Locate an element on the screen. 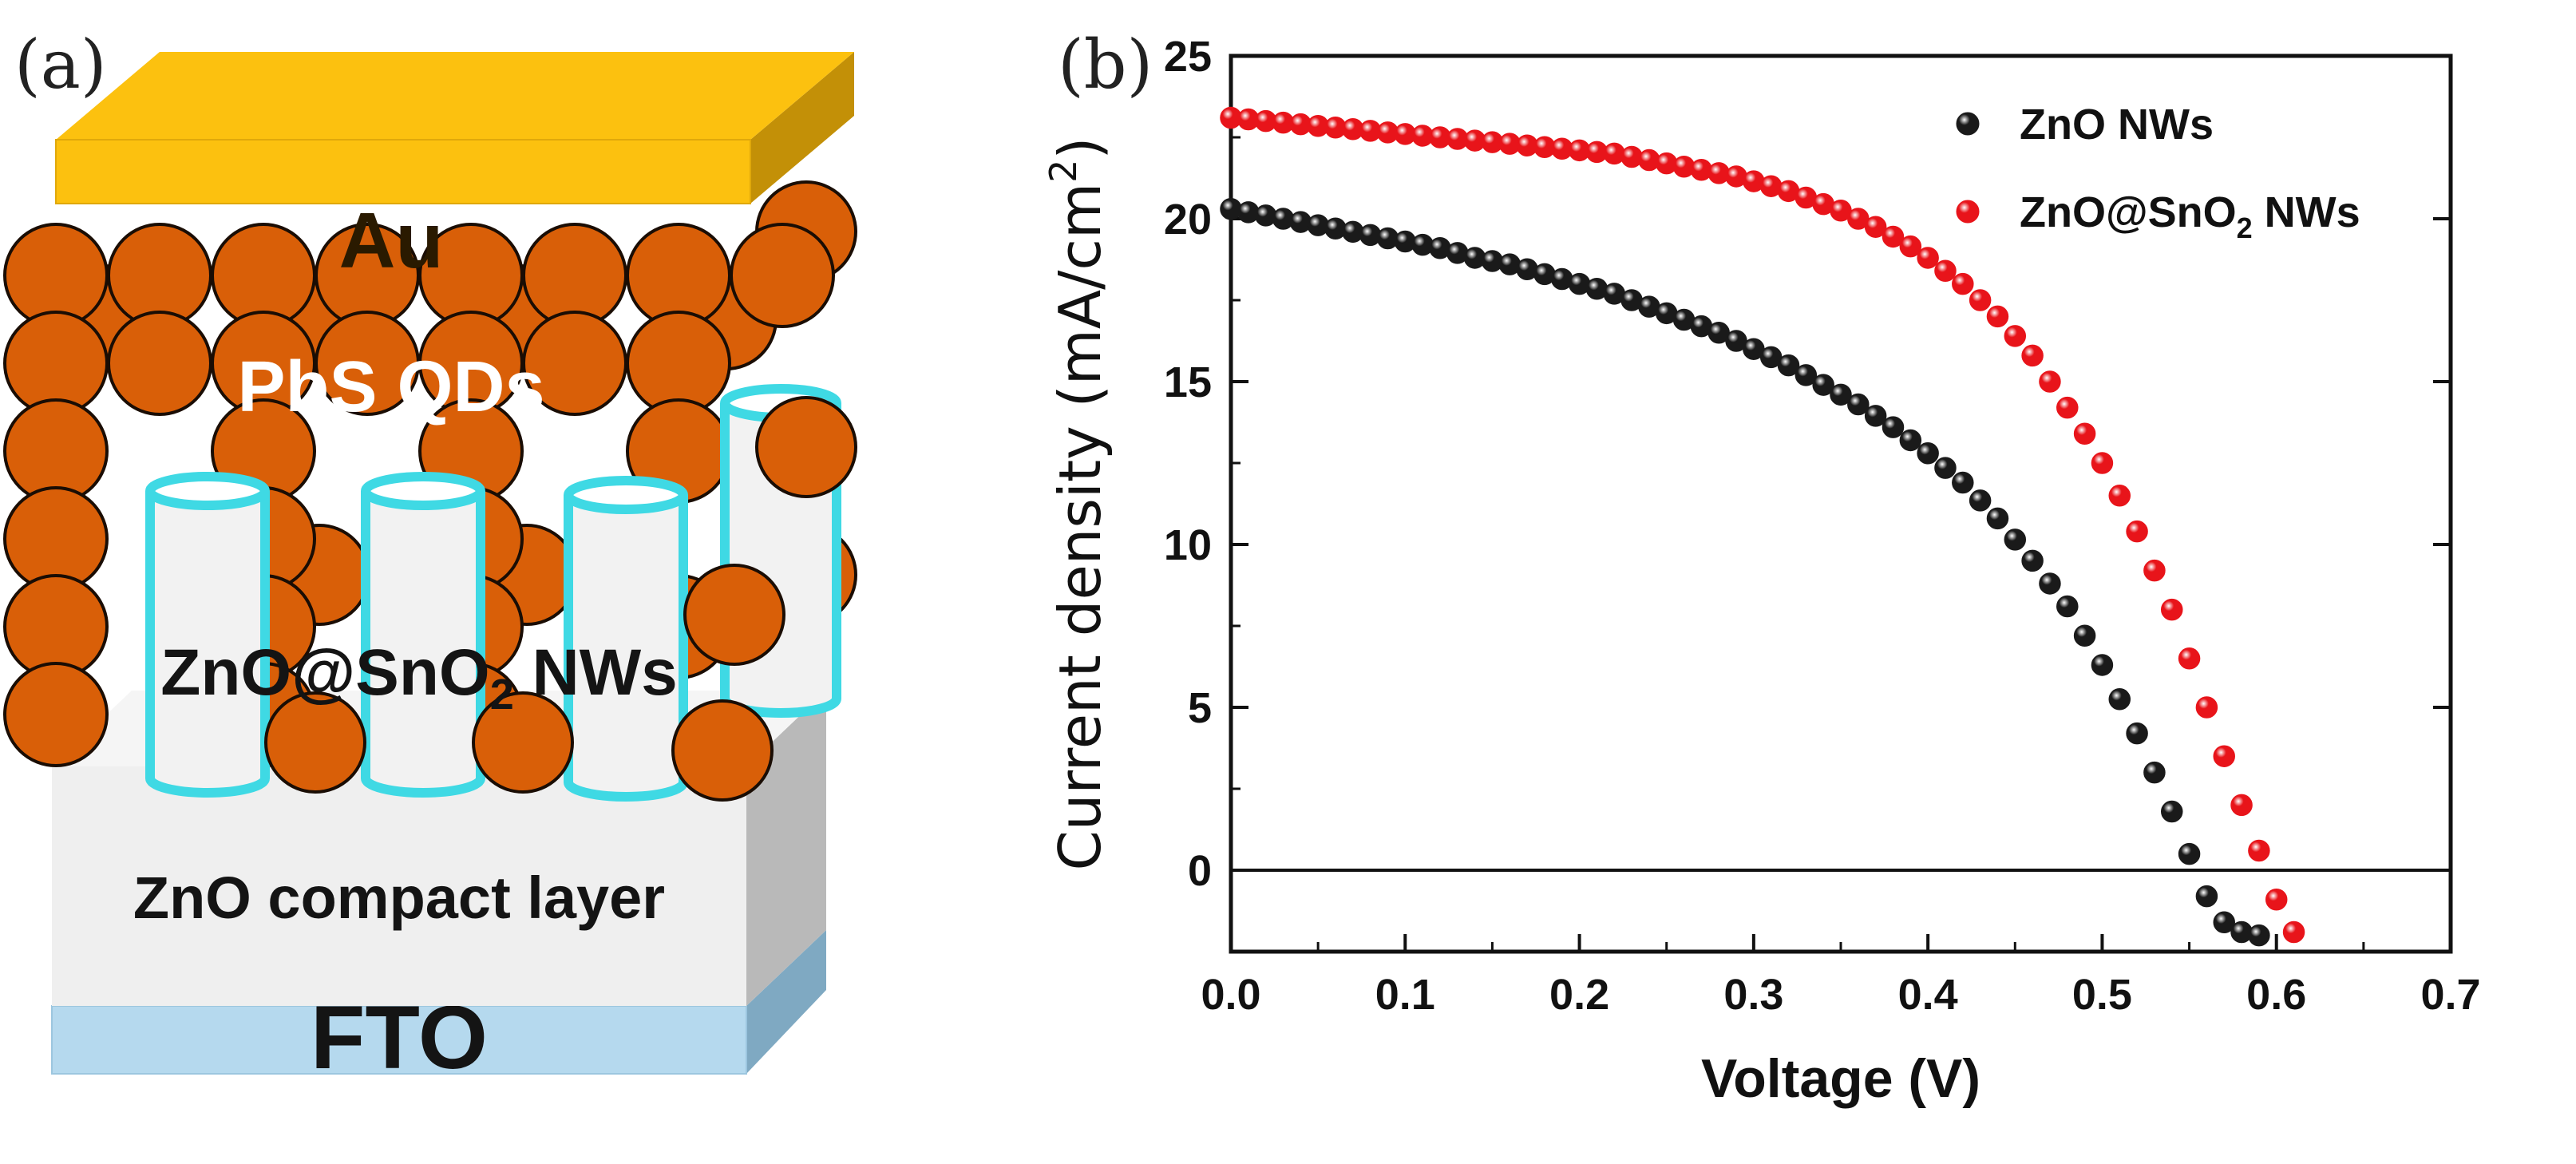  legend-label-zno: ZnO NWs is located at coordinates (2117, 125).